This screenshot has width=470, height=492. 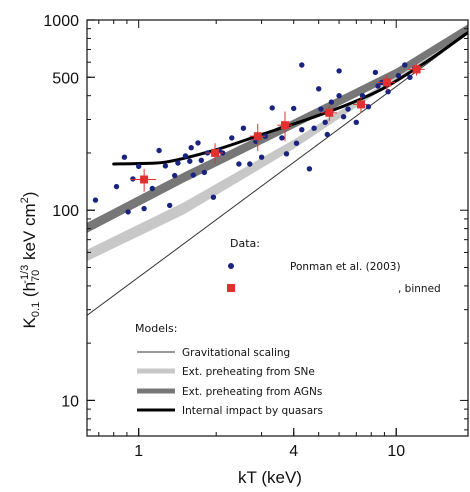 I want to click on data-legend-title: Data:, so click(x=245, y=243).